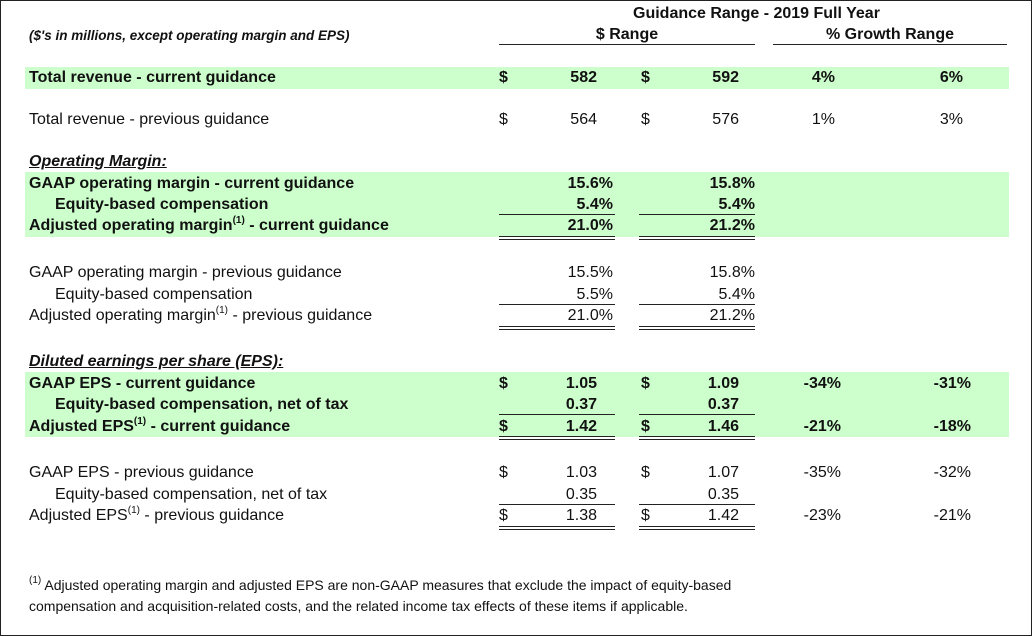 The height and width of the screenshot is (636, 1032). Describe the element at coordinates (952, 515) in the screenshot. I see `growth-high-value: -21%` at that location.